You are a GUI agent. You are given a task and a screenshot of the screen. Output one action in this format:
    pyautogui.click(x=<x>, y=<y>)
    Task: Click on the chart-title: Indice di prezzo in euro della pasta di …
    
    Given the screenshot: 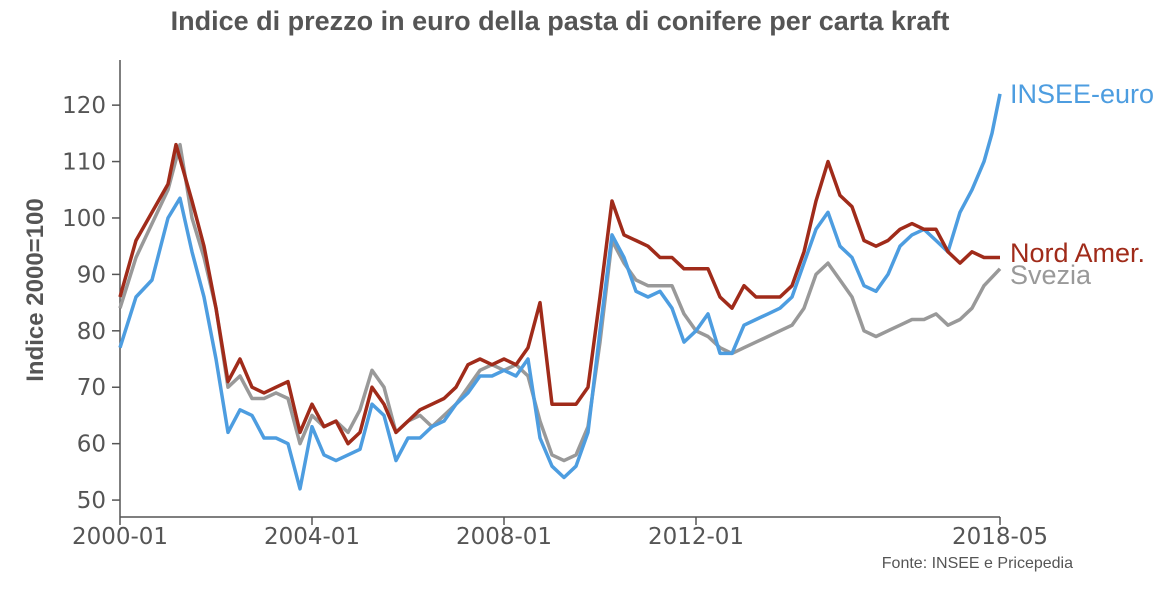 What is the action you would take?
    pyautogui.click(x=560, y=21)
    